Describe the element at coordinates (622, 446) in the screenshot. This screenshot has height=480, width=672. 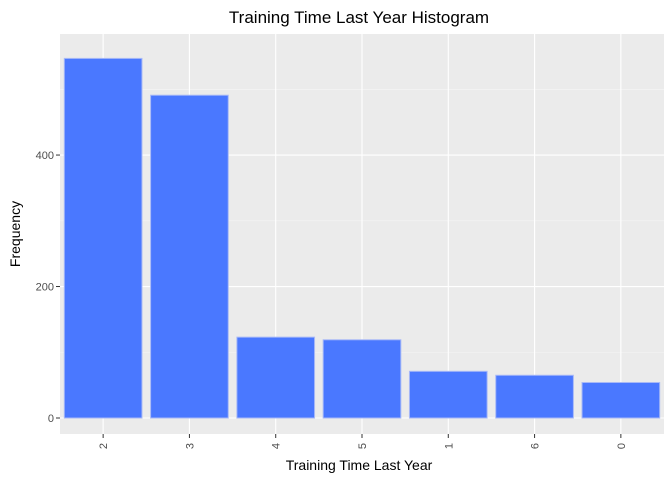
I see `x-tick-label: 0` at that location.